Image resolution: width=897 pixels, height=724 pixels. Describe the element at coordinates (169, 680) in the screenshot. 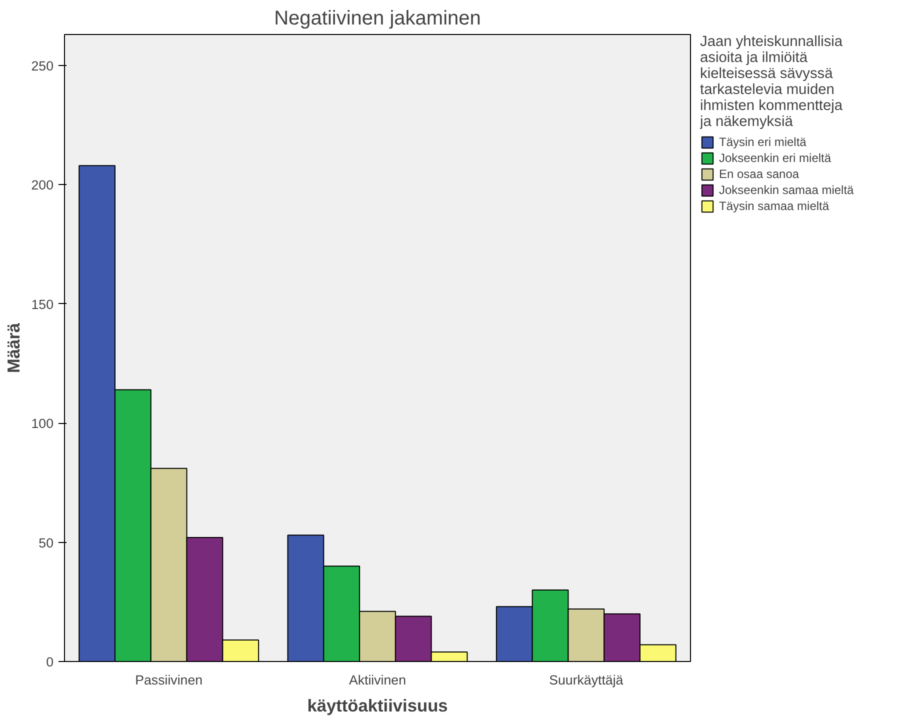

I see `x-tick-label: Passiivinen` at that location.